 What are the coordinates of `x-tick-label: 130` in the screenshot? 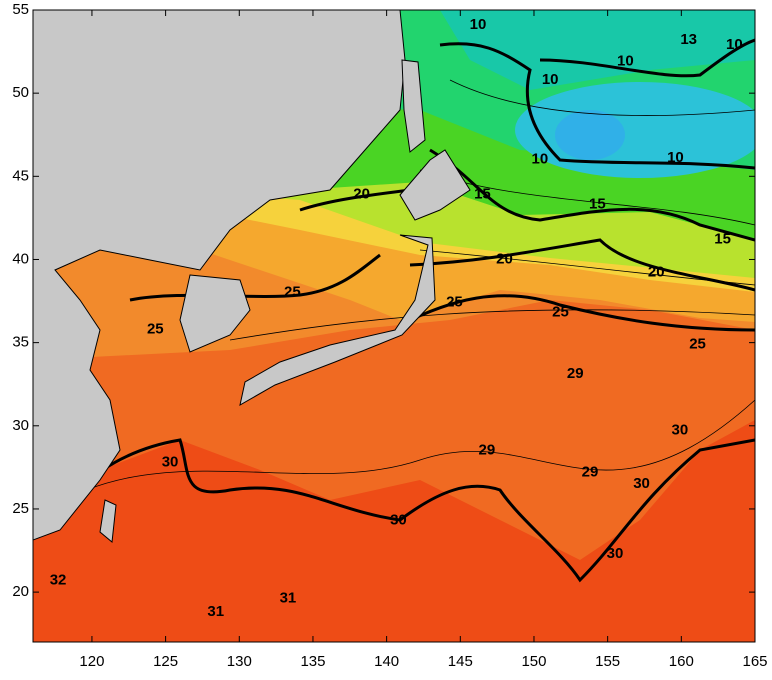 It's located at (239, 661).